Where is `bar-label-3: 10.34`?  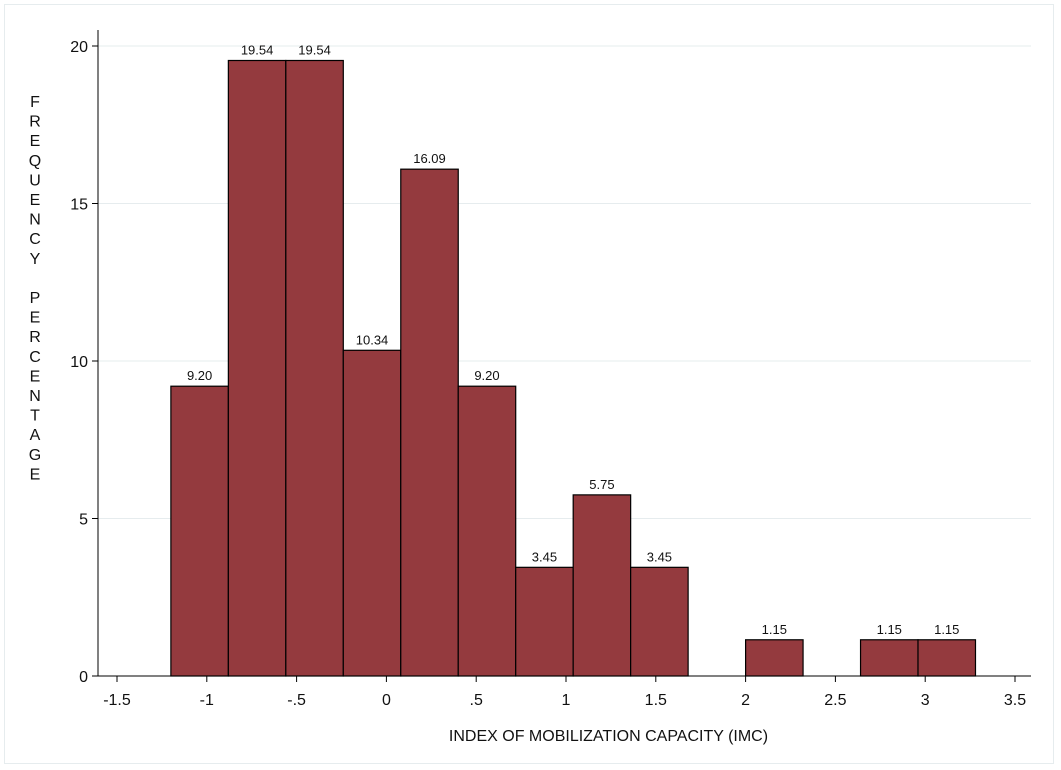
bar-label-3: 10.34 is located at coordinates (372, 339).